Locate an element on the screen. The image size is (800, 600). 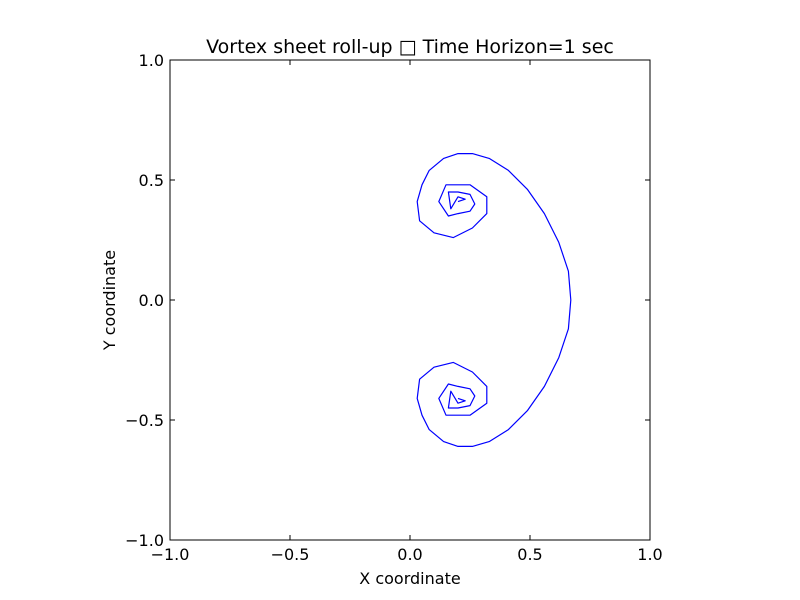
x-tick-label: −1.0 is located at coordinates (170, 554).